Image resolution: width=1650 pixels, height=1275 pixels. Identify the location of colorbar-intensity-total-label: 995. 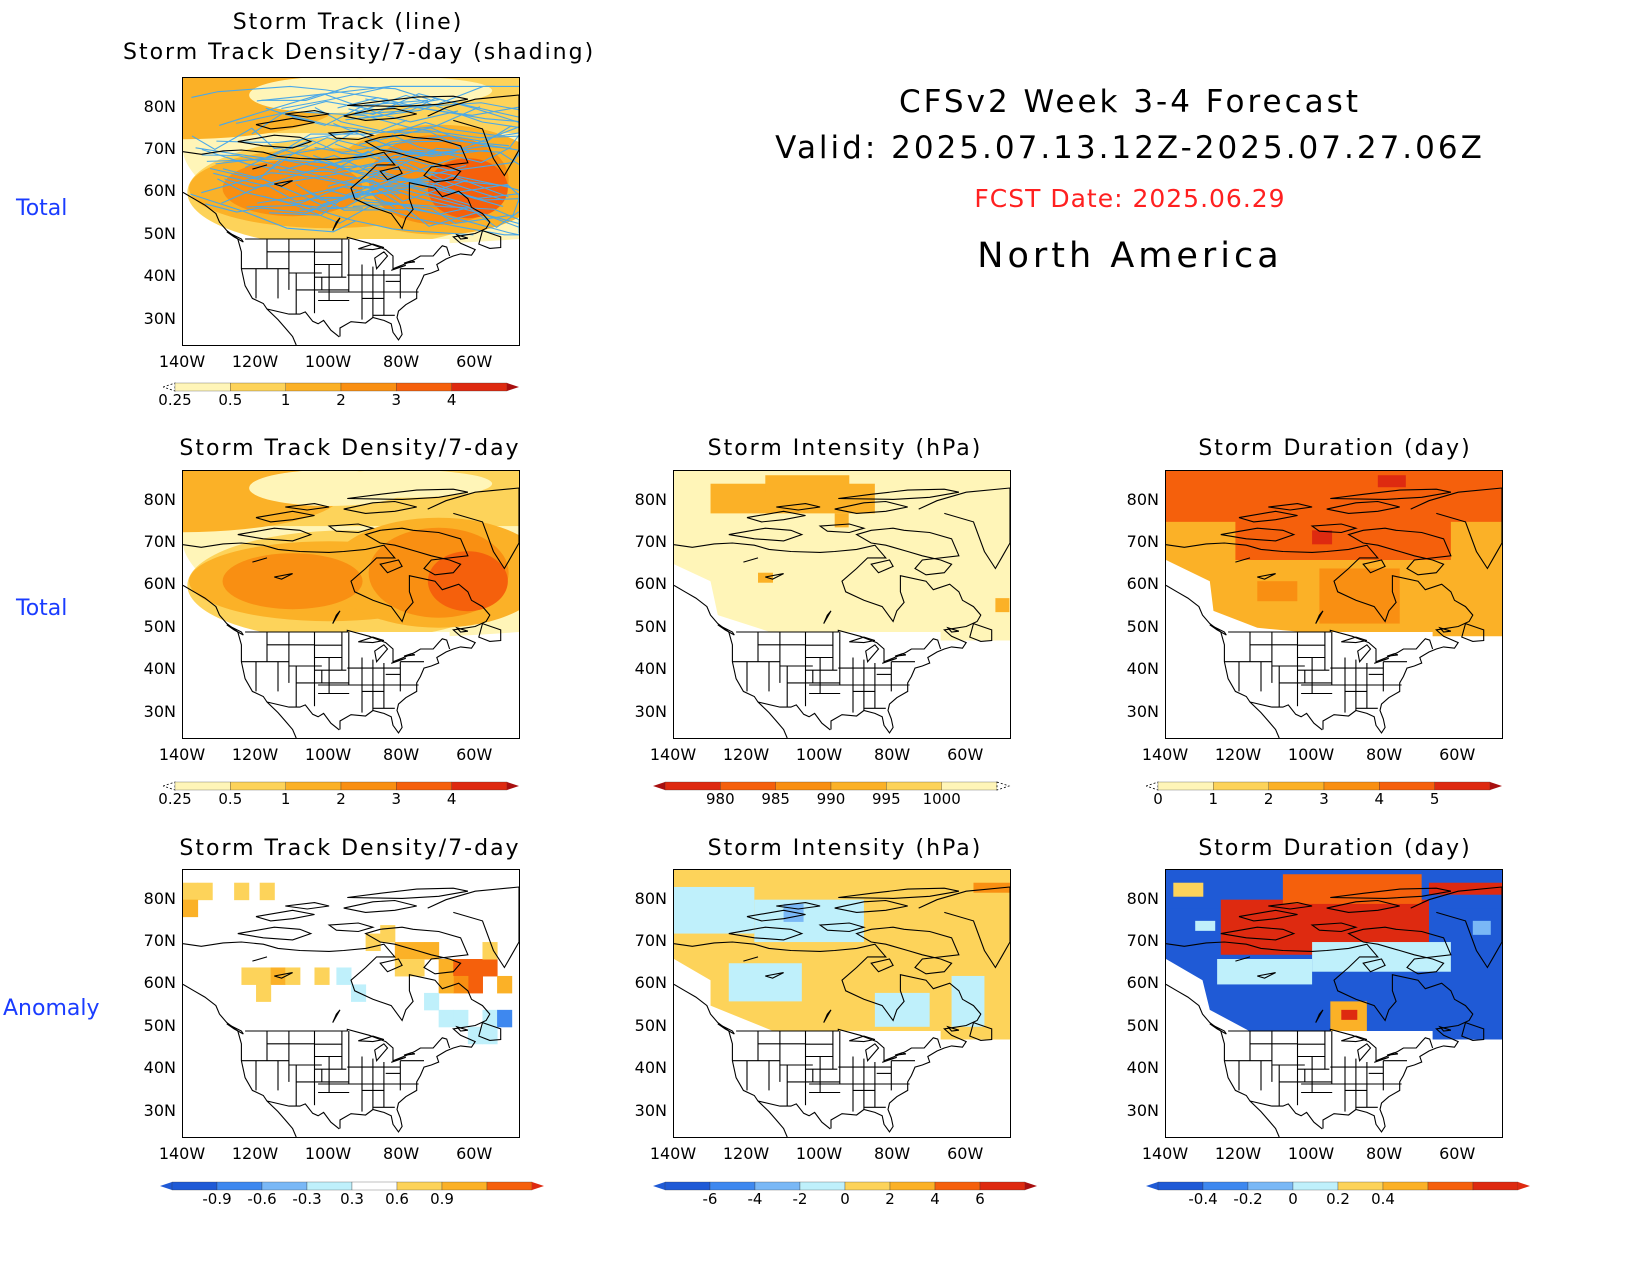
(886, 799).